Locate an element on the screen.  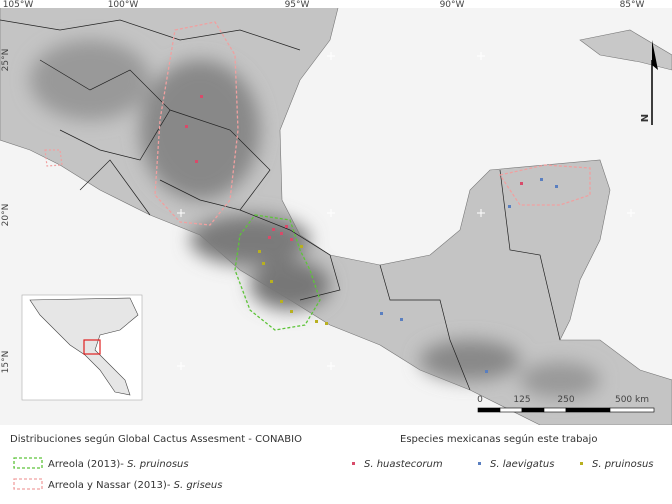
scale-label: 125 is located at coordinates (521, 400).